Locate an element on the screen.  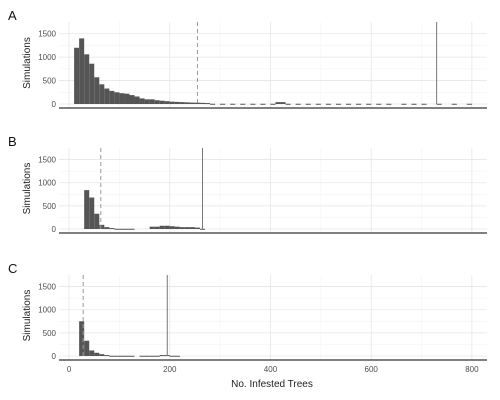
x-tick-label: 600 is located at coordinates (372, 369).